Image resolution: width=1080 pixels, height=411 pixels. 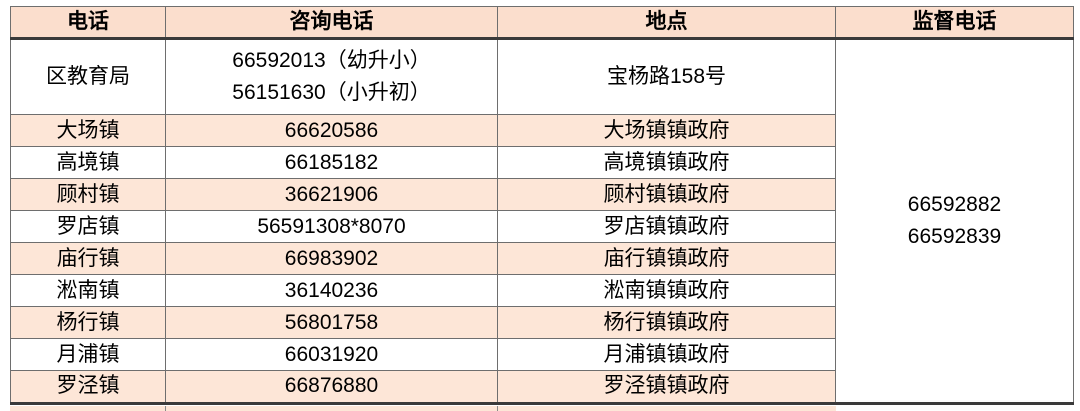 I want to click on table-row: 庙行镇 66983902 庙行镇镇政府, so click(x=542, y=259).